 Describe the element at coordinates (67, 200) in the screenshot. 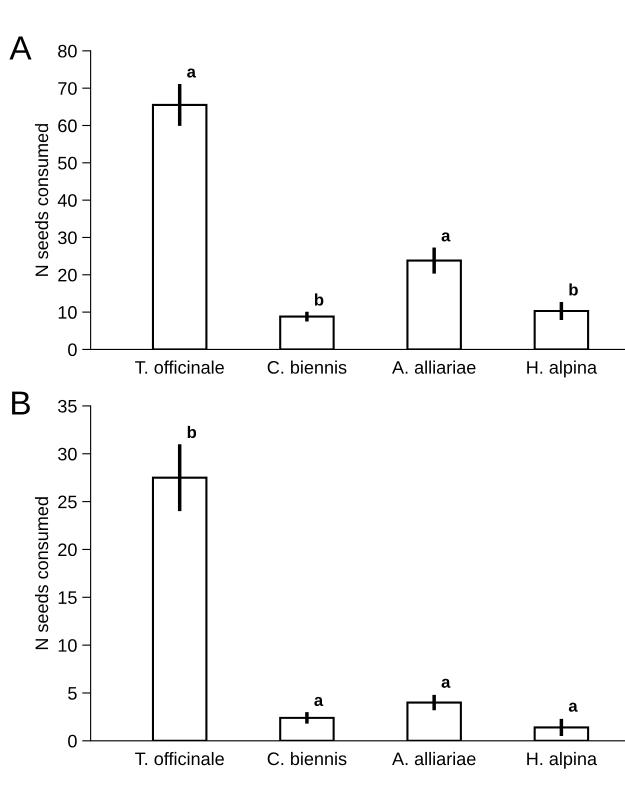

I see `y-tick-label: 40` at that location.